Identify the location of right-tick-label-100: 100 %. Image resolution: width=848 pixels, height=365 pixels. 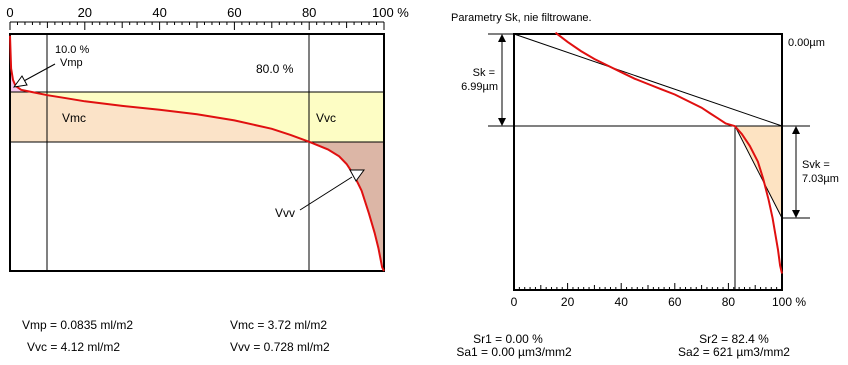
(789, 302).